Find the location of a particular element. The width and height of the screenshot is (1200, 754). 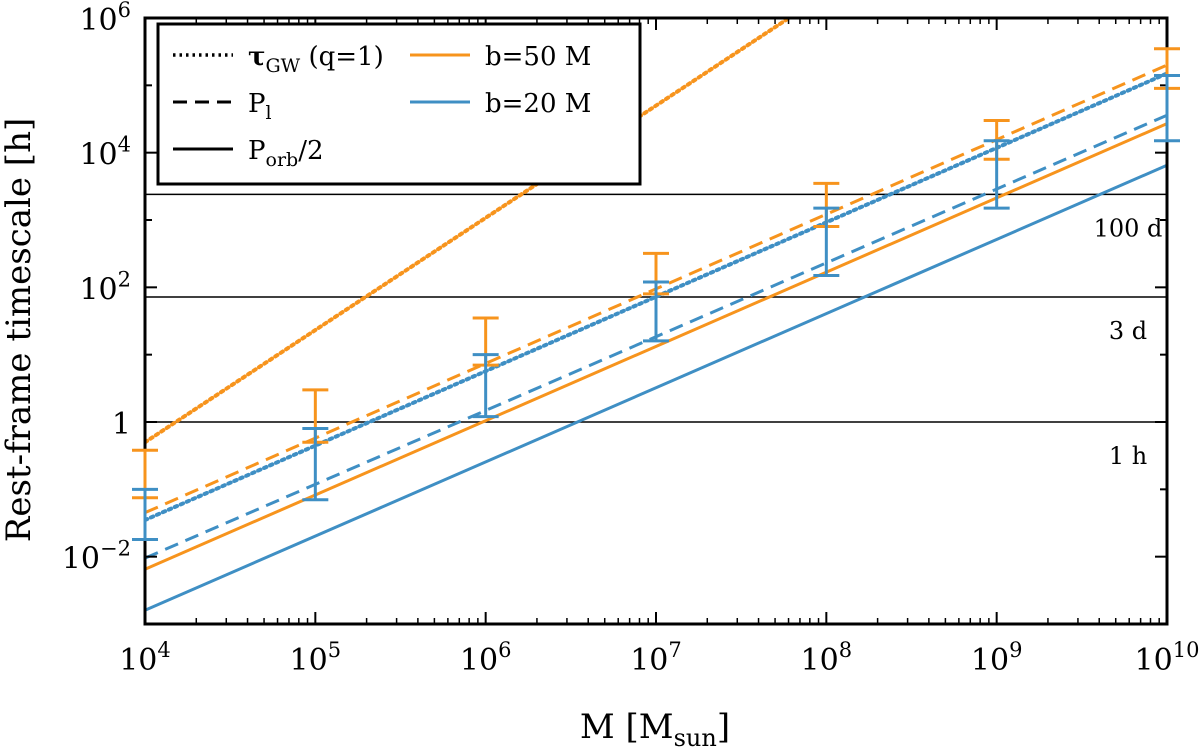

y-tick-label: 10⁴ is located at coordinates (105, 153).